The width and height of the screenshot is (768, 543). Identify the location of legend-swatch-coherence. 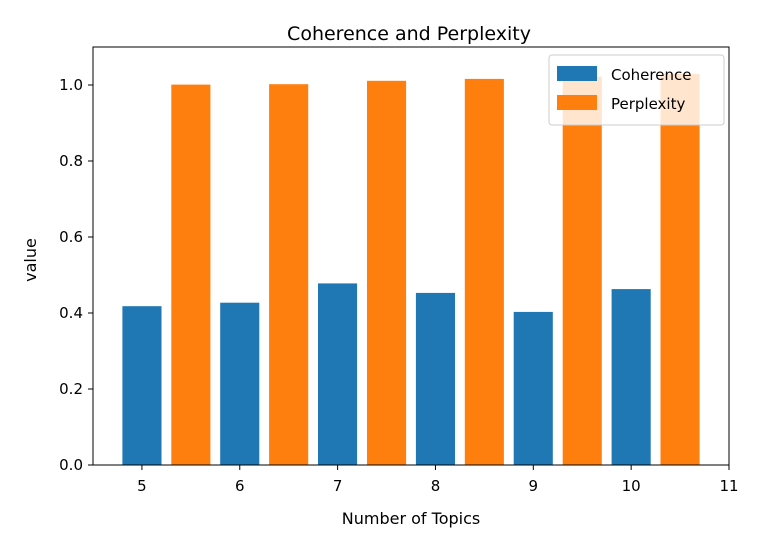
(577, 73).